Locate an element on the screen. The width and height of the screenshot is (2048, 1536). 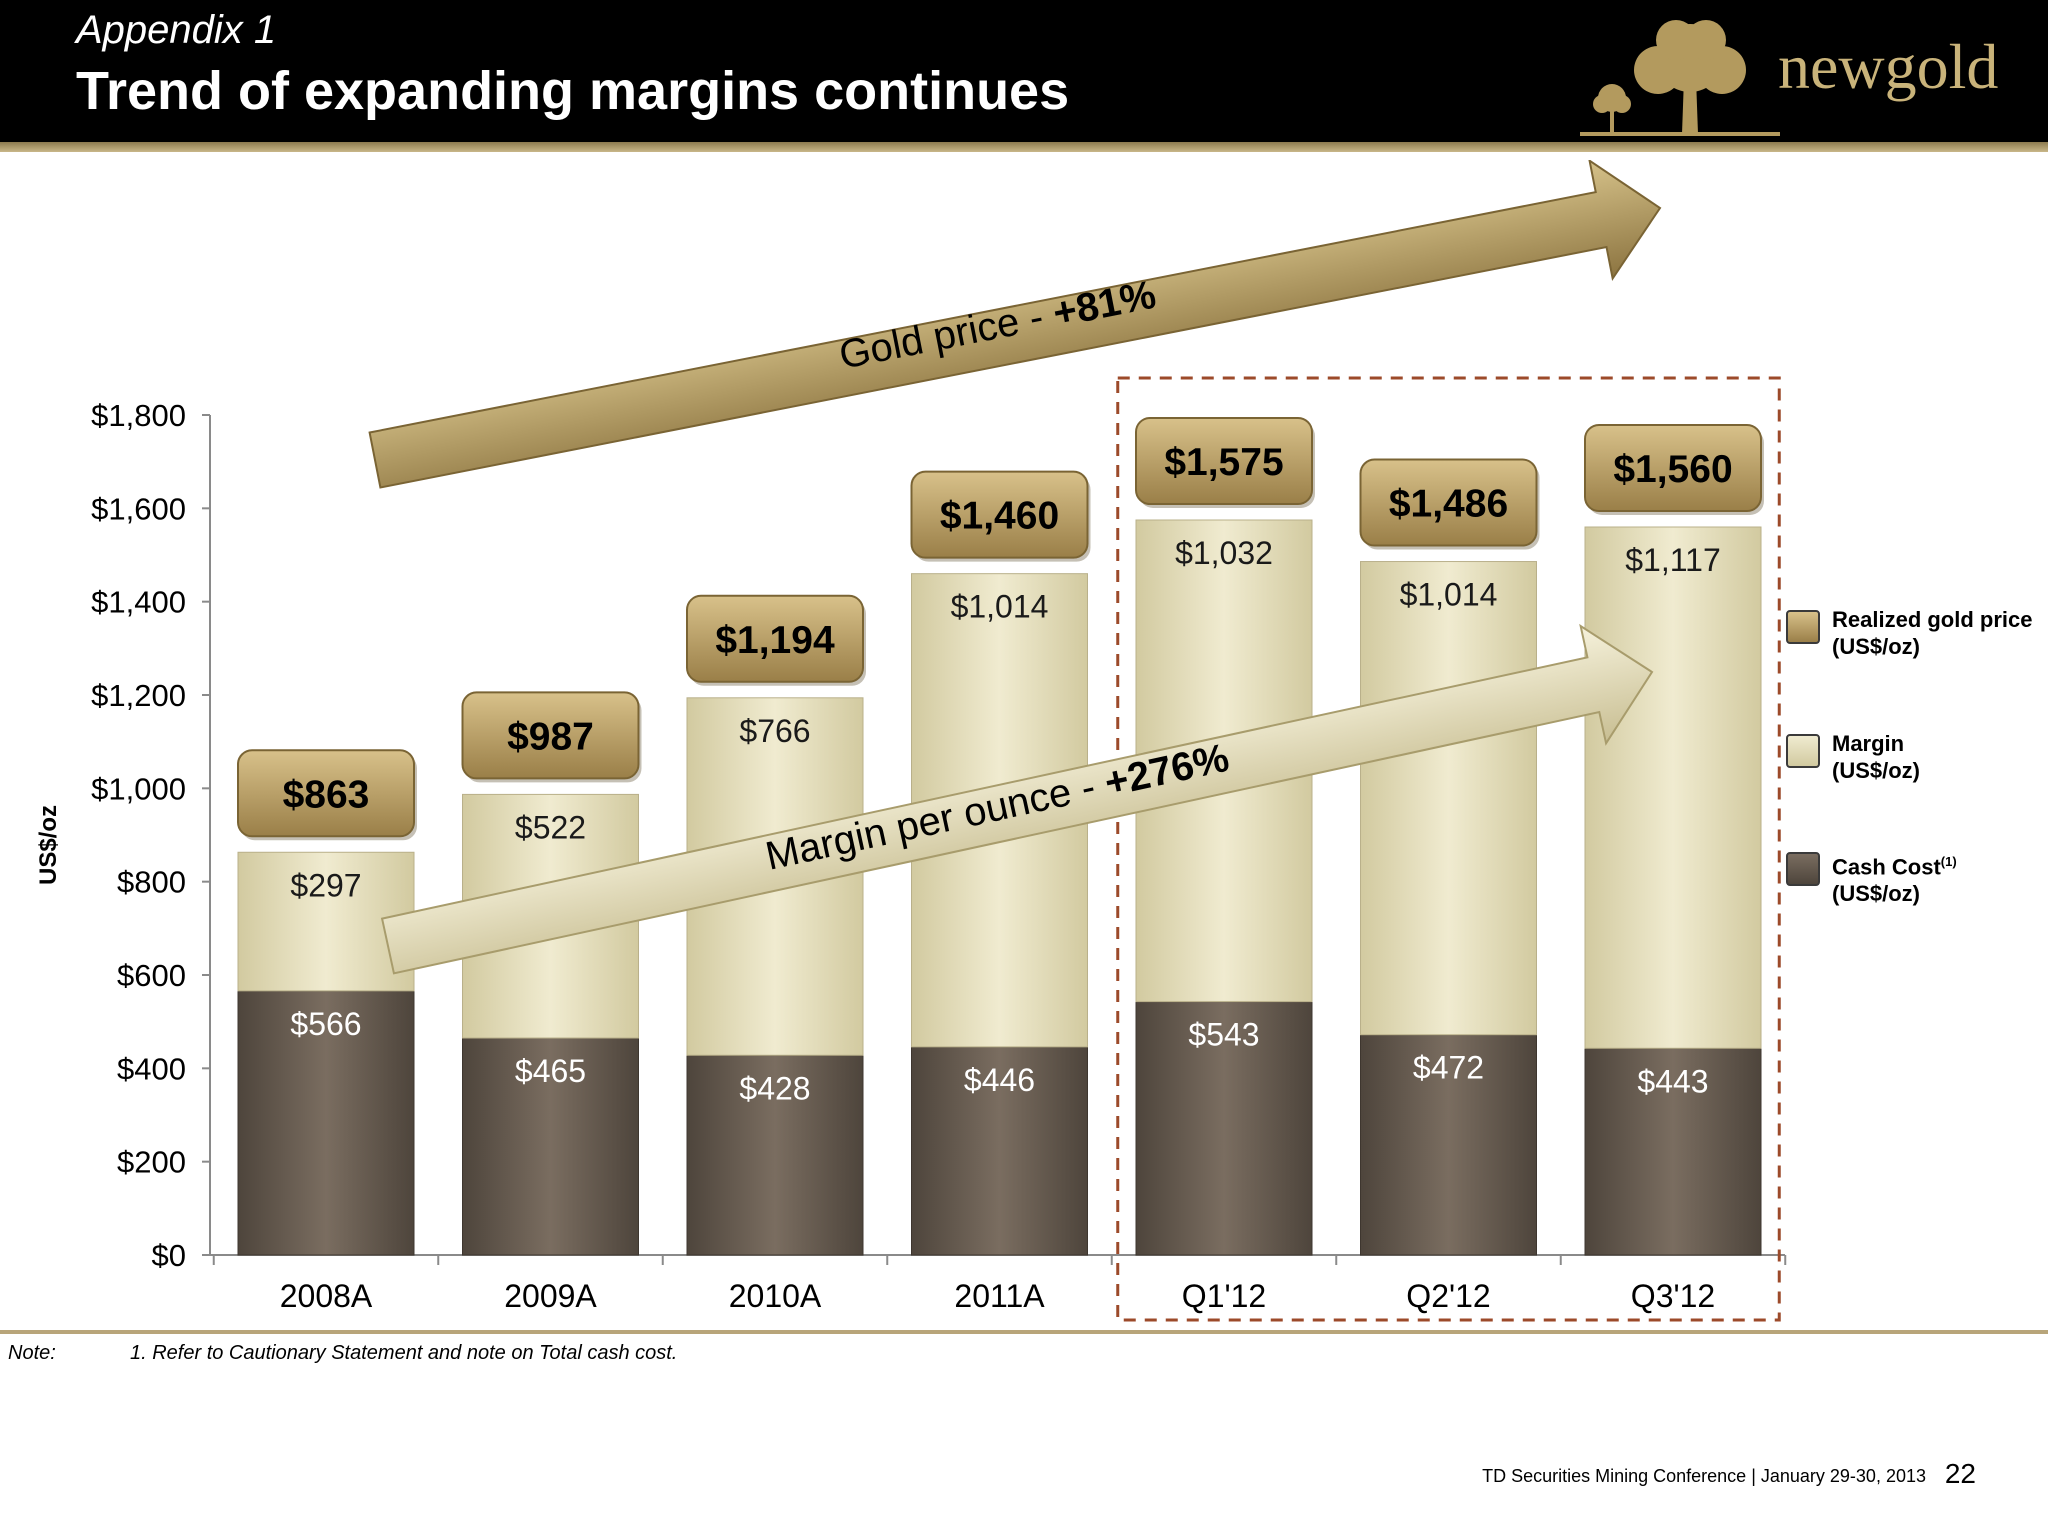
cash-cost-value-label: $465 is located at coordinates (550, 1071).